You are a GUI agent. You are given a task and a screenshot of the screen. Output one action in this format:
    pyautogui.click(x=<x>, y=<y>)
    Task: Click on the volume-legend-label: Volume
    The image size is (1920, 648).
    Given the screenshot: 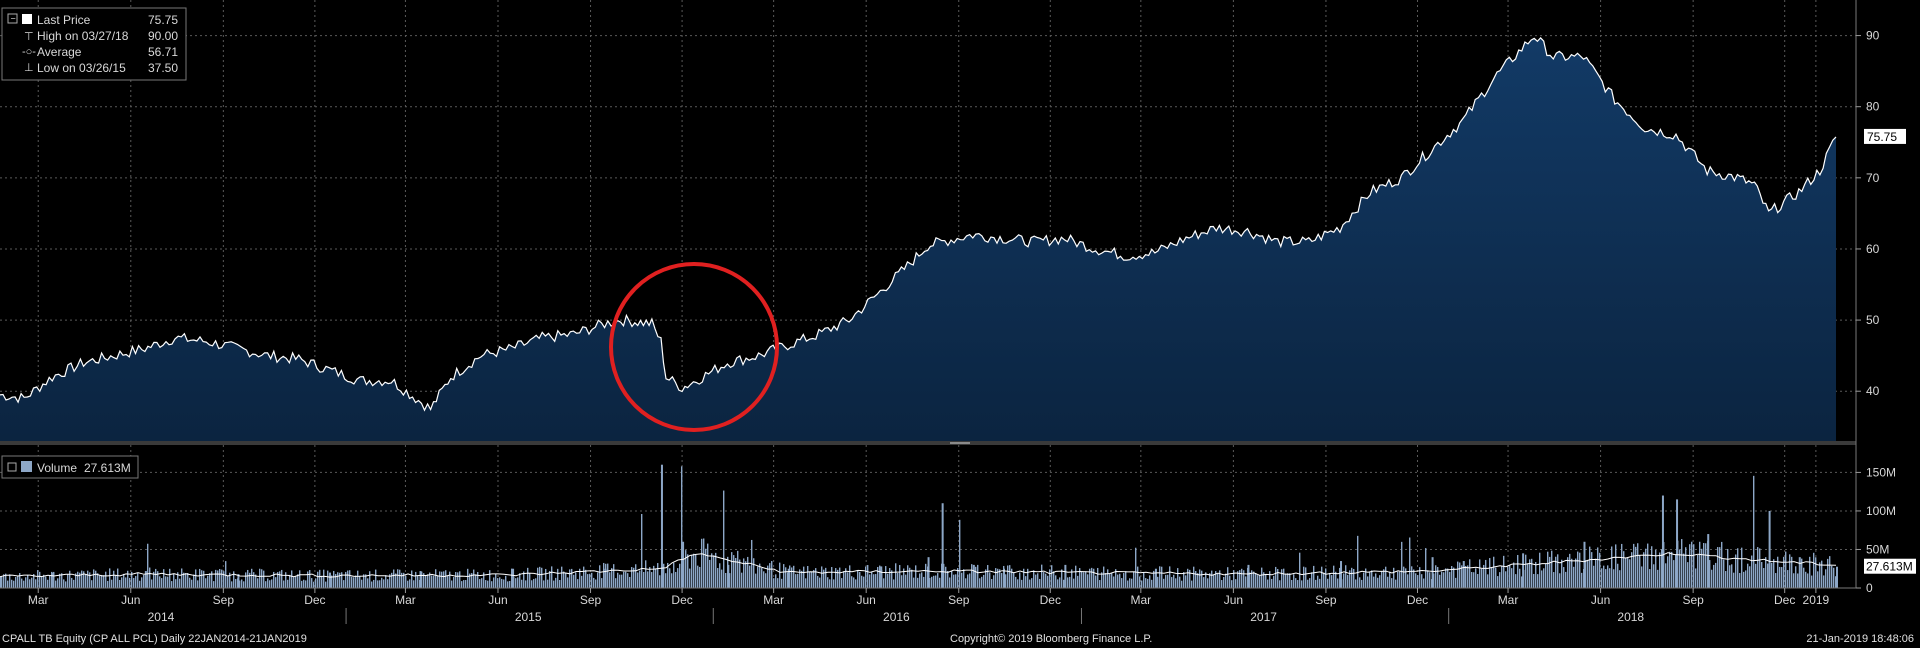 What is the action you would take?
    pyautogui.click(x=57, y=468)
    